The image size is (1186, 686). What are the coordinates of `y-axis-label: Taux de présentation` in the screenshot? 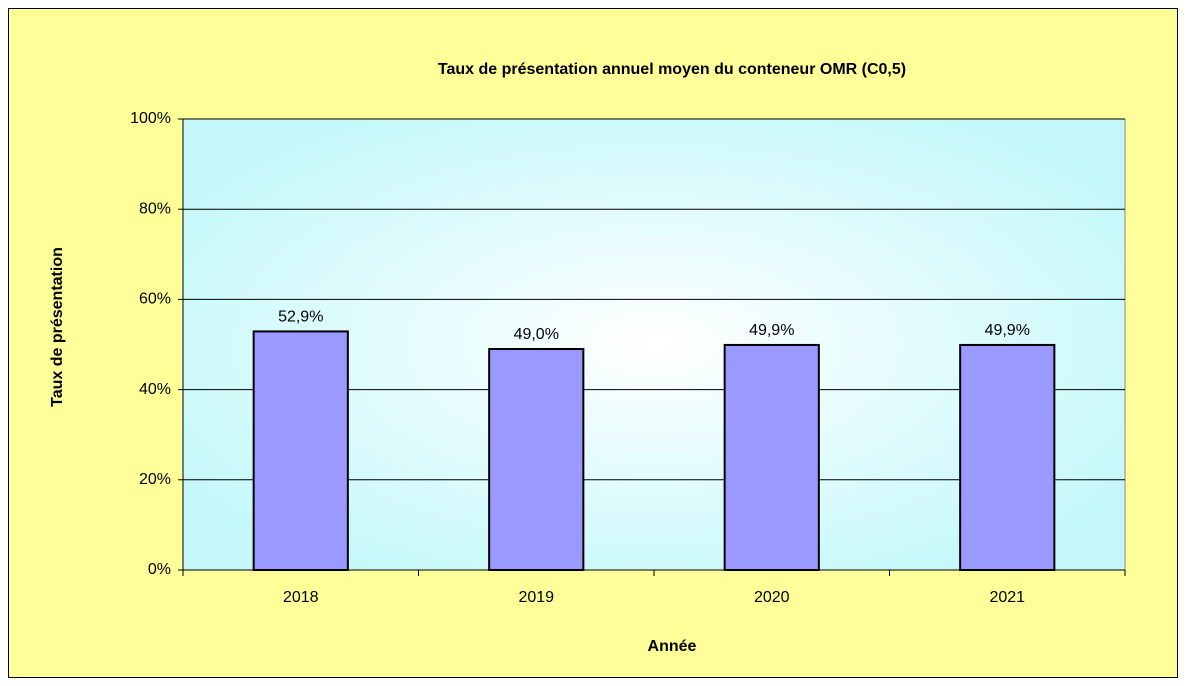 It's located at (57, 327).